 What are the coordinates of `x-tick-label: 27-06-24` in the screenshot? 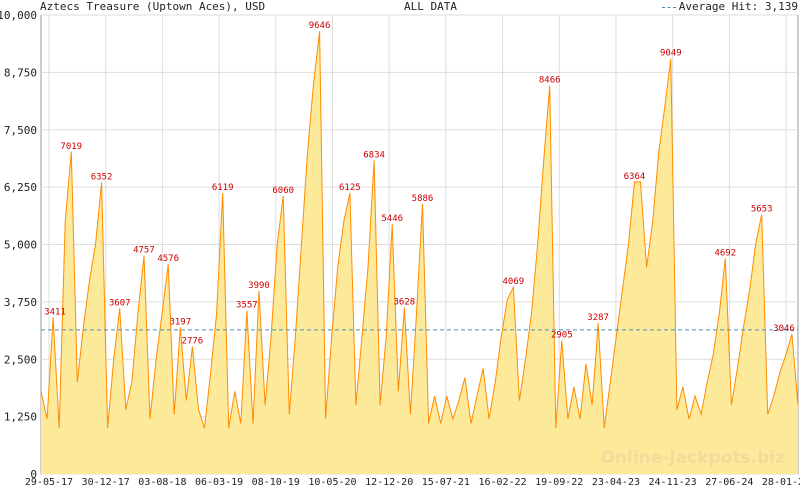 It's located at (729, 482).